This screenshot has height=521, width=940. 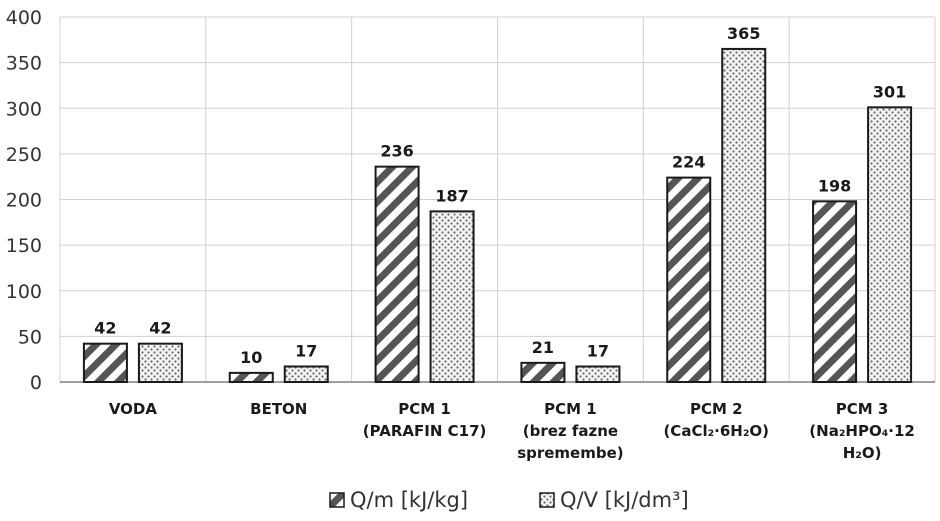 What do you see at coordinates (278, 409) in the screenshot?
I see `x-category-label: BETON` at bounding box center [278, 409].